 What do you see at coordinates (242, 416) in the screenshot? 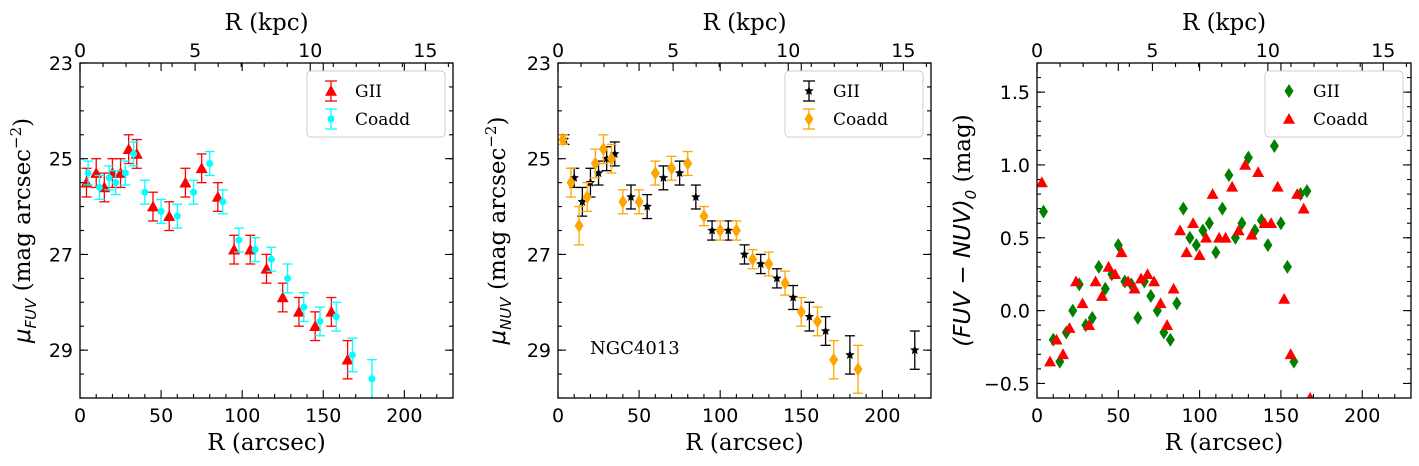
I see `x-tick-label: 100` at bounding box center [242, 416].